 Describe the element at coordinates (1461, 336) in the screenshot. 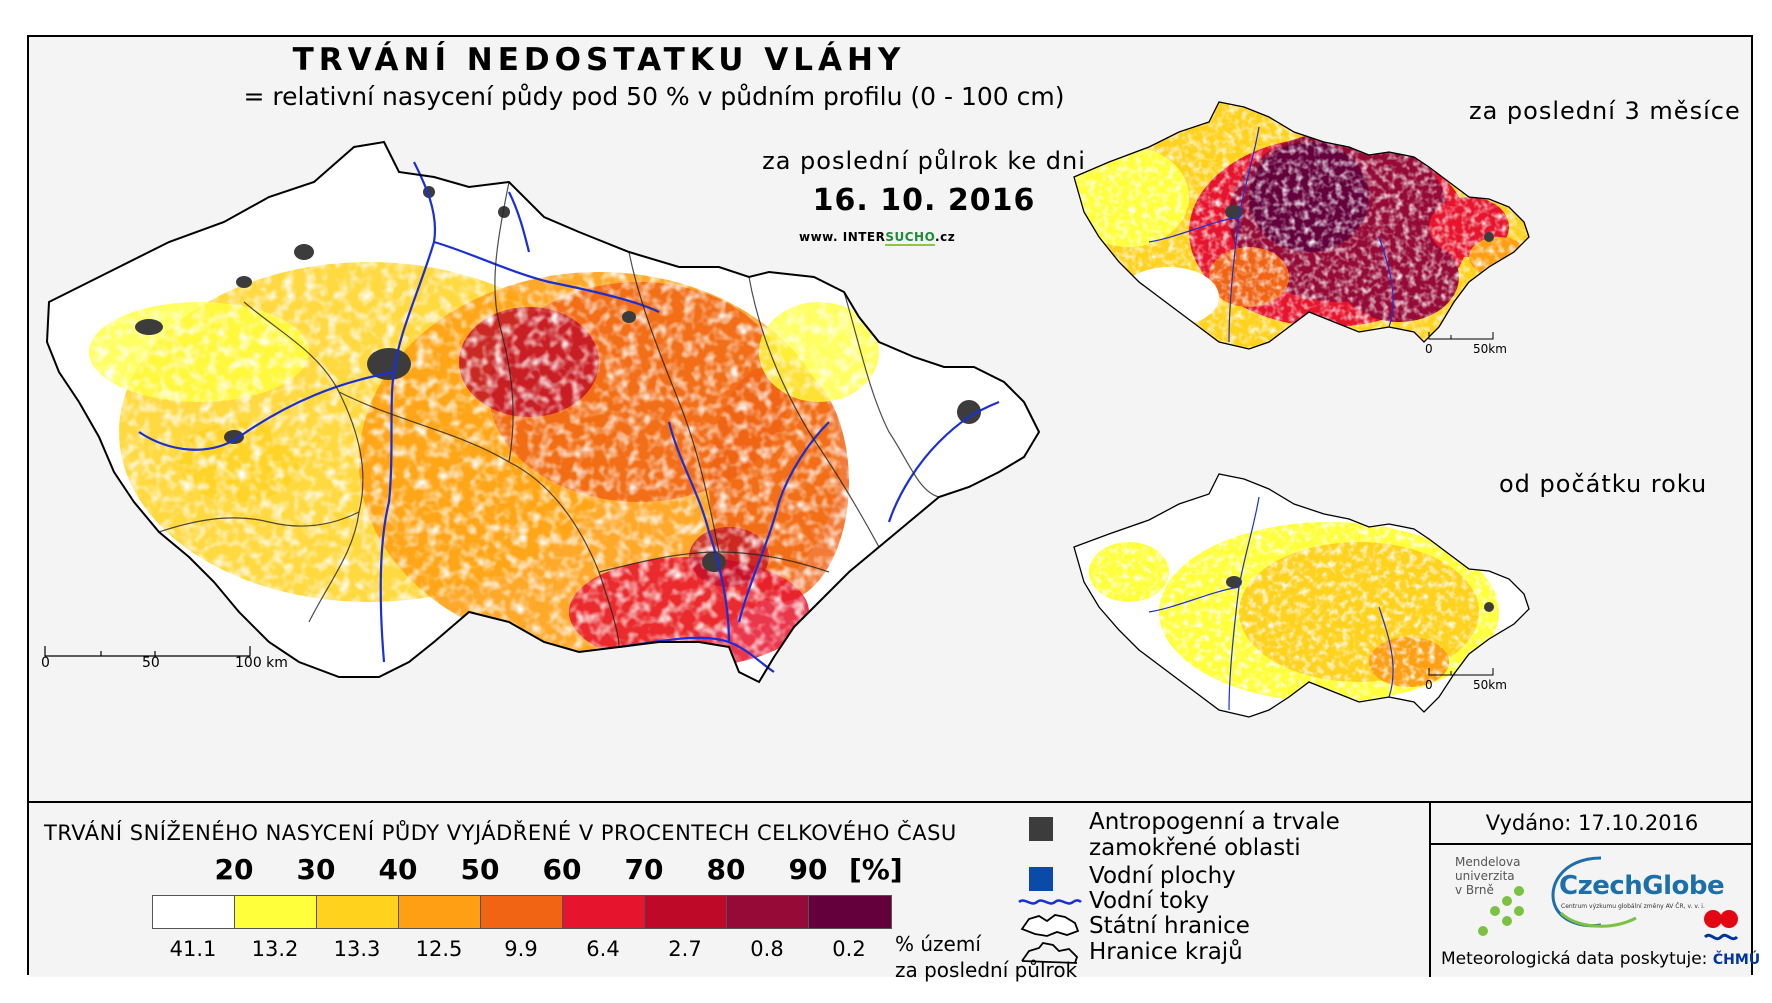

I see `inset-three-months-scale` at that location.